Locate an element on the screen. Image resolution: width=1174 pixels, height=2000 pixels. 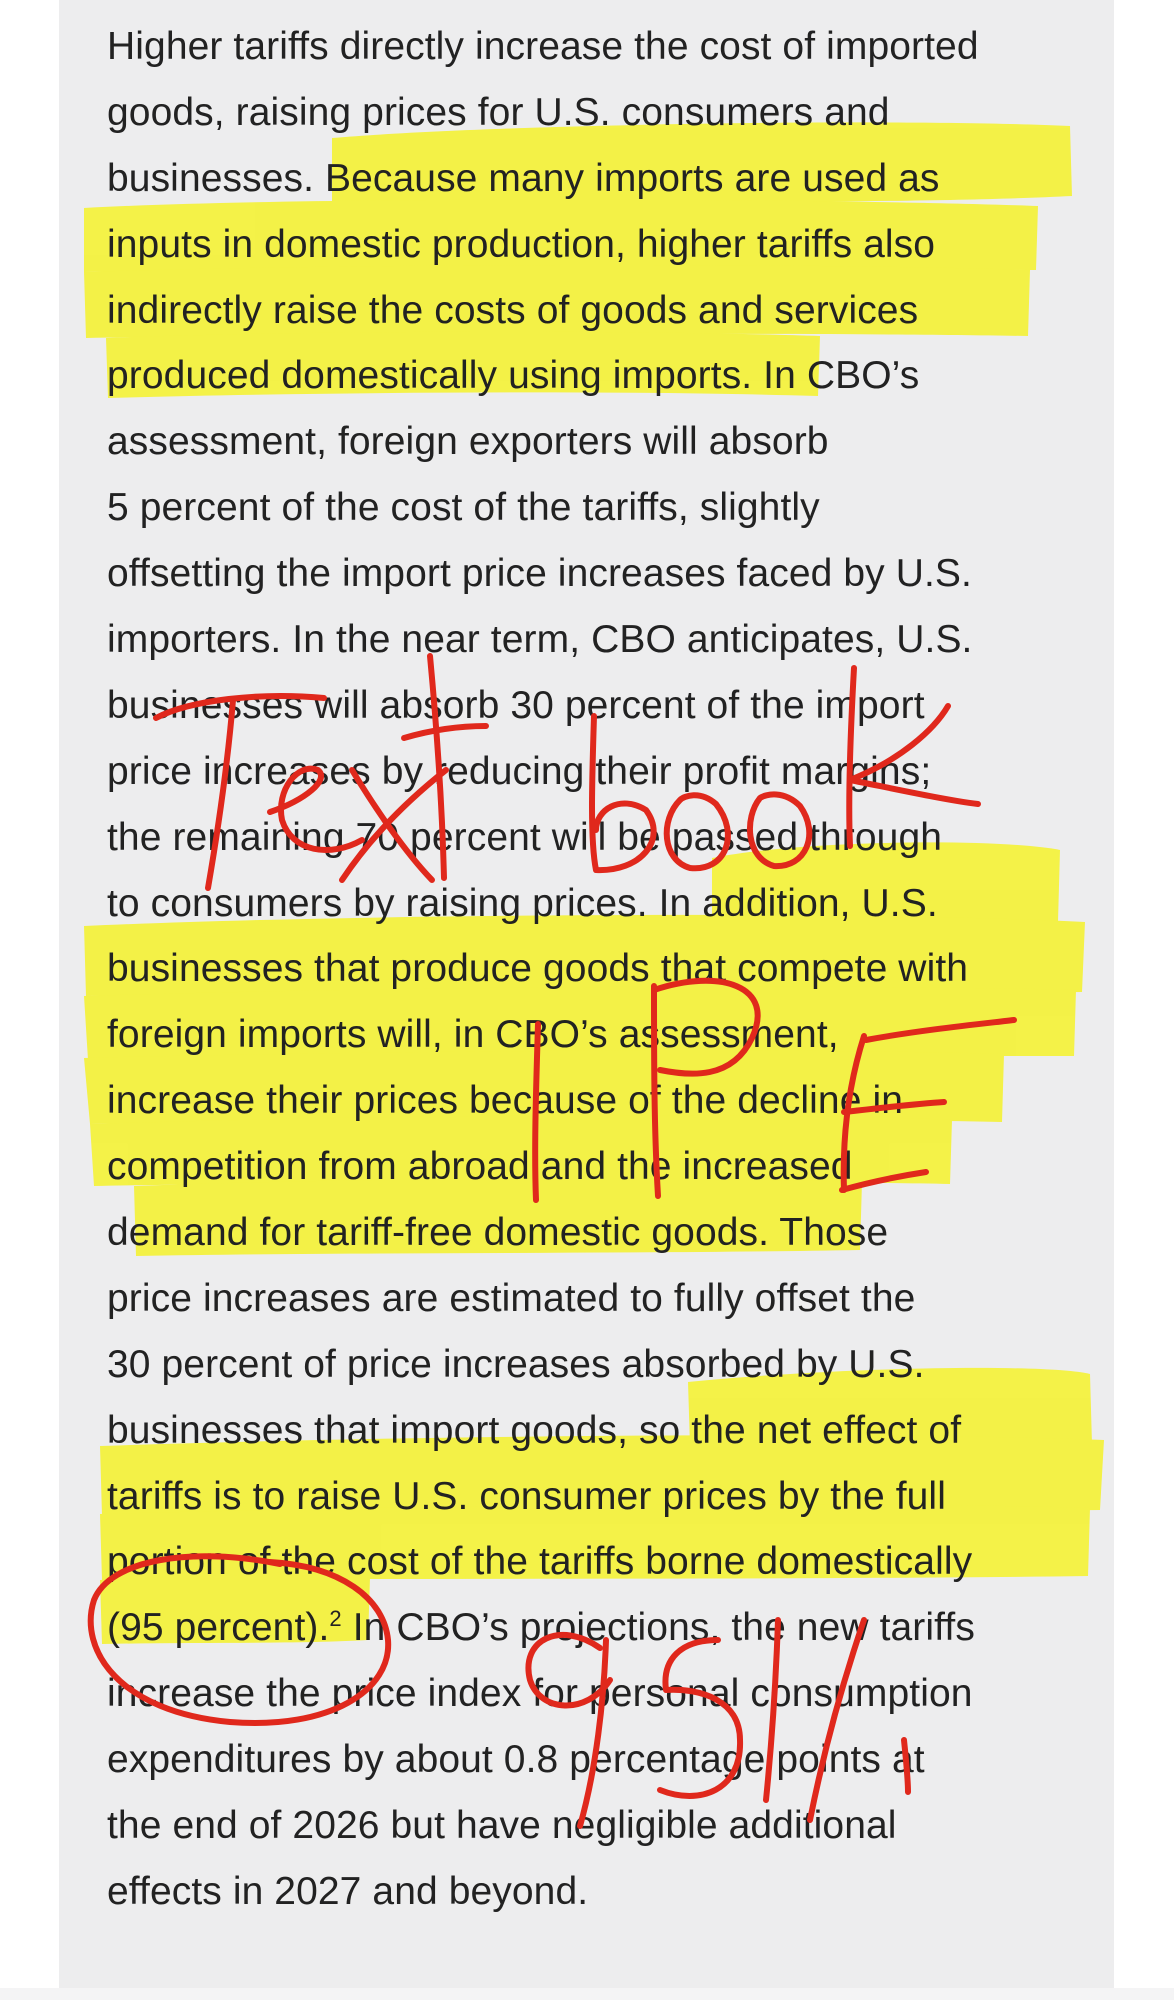
bottom-strip is located at coordinates (587, 1994).